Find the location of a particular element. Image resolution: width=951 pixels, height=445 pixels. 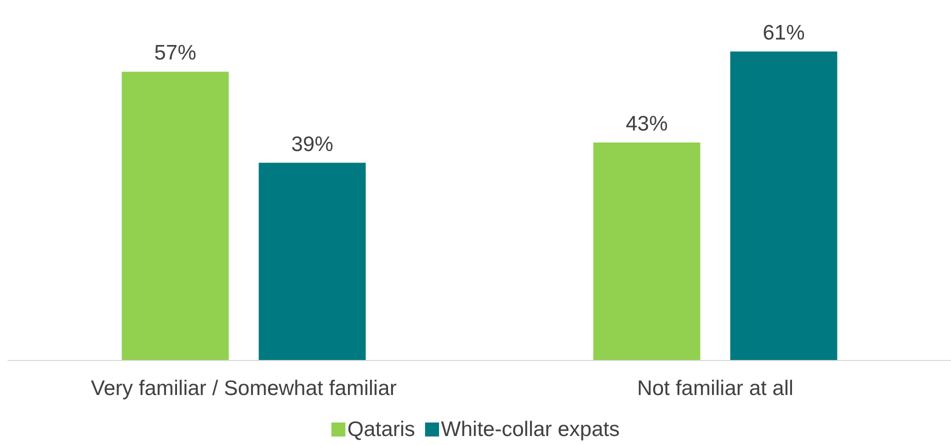

data-label: 57% is located at coordinates (175, 53).